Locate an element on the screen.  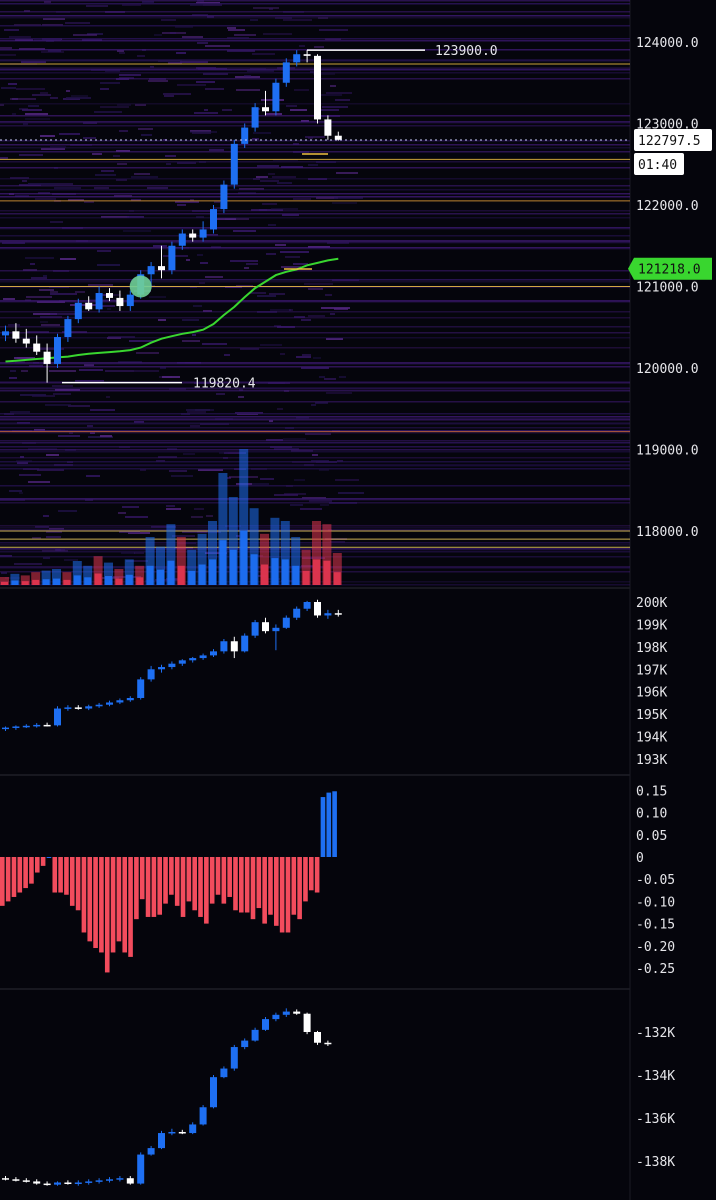
y-axis-panel-2: 200K 199K 198K 197K 196K 195K 194K 193K is located at coordinates (651, 682).